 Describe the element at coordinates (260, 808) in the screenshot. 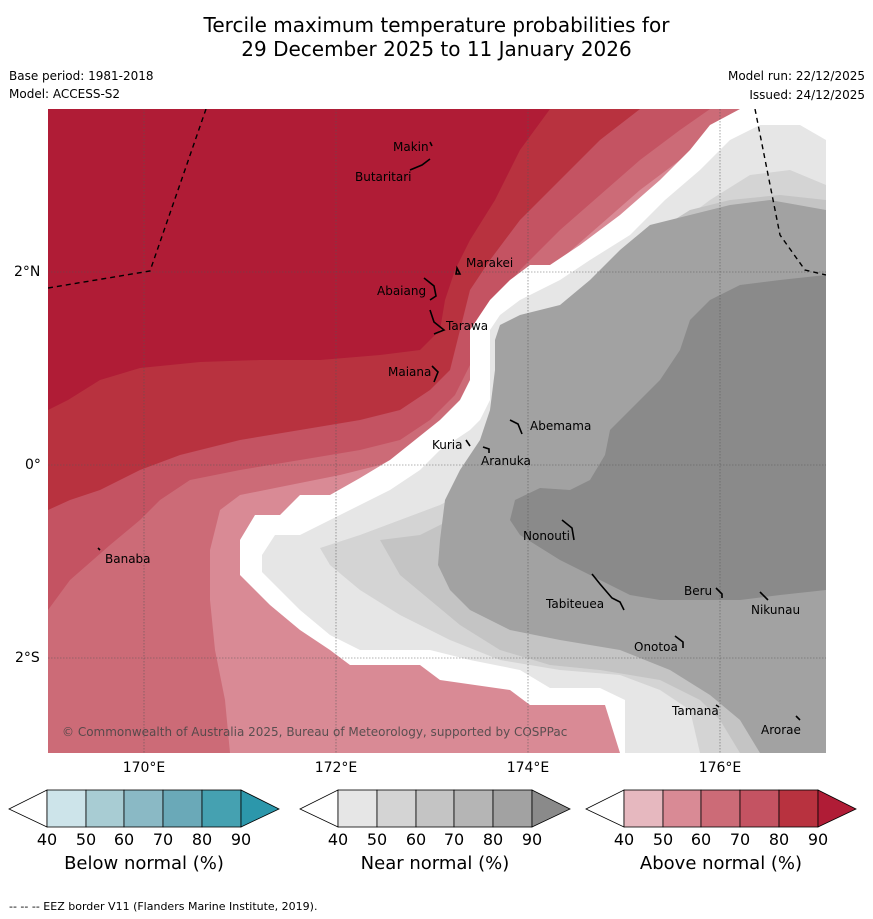

I see `colorbar-below-extend-high` at that location.